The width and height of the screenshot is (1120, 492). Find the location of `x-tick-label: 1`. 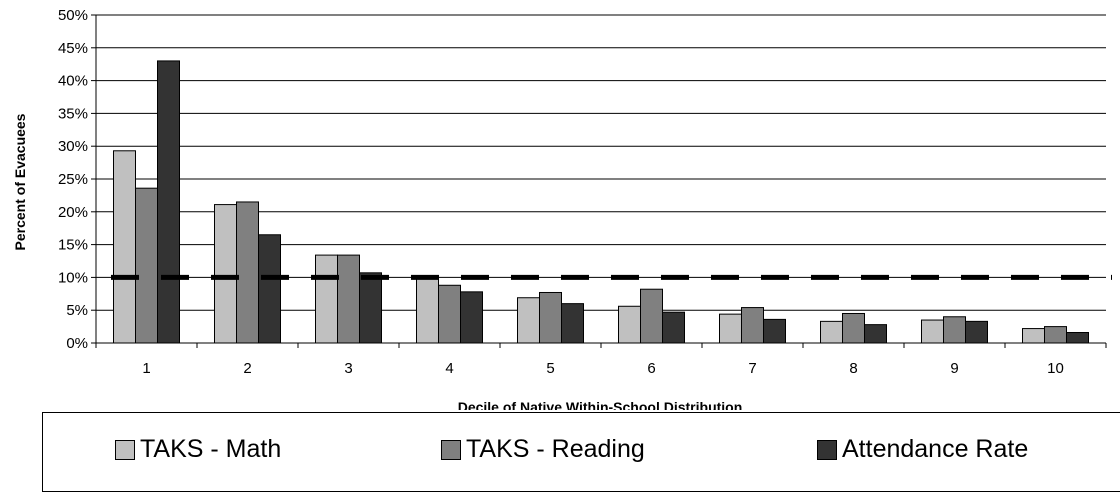

x-tick-label: 1 is located at coordinates (146, 368).